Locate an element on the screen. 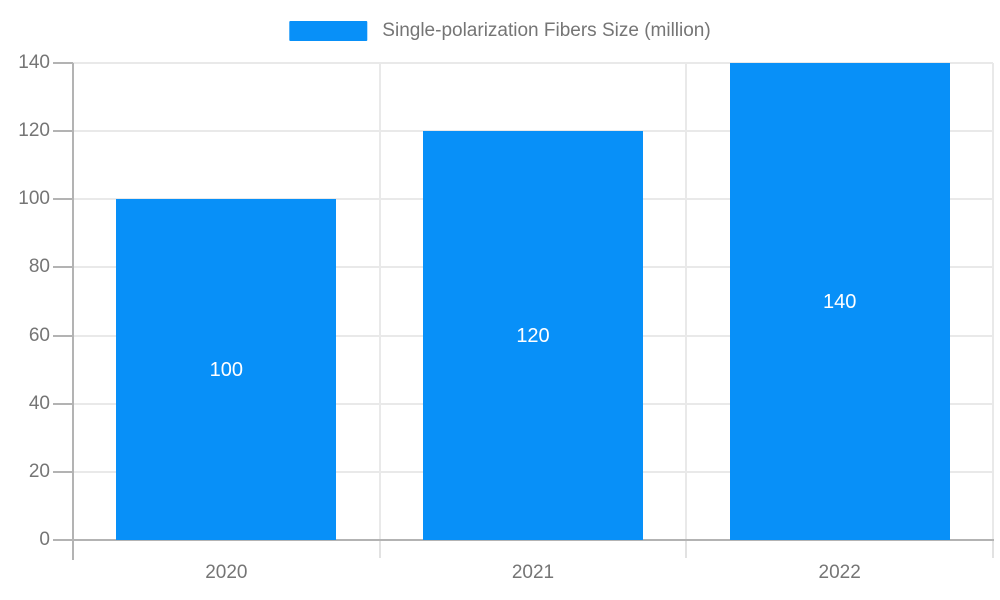  bar-2020 is located at coordinates (226, 369).